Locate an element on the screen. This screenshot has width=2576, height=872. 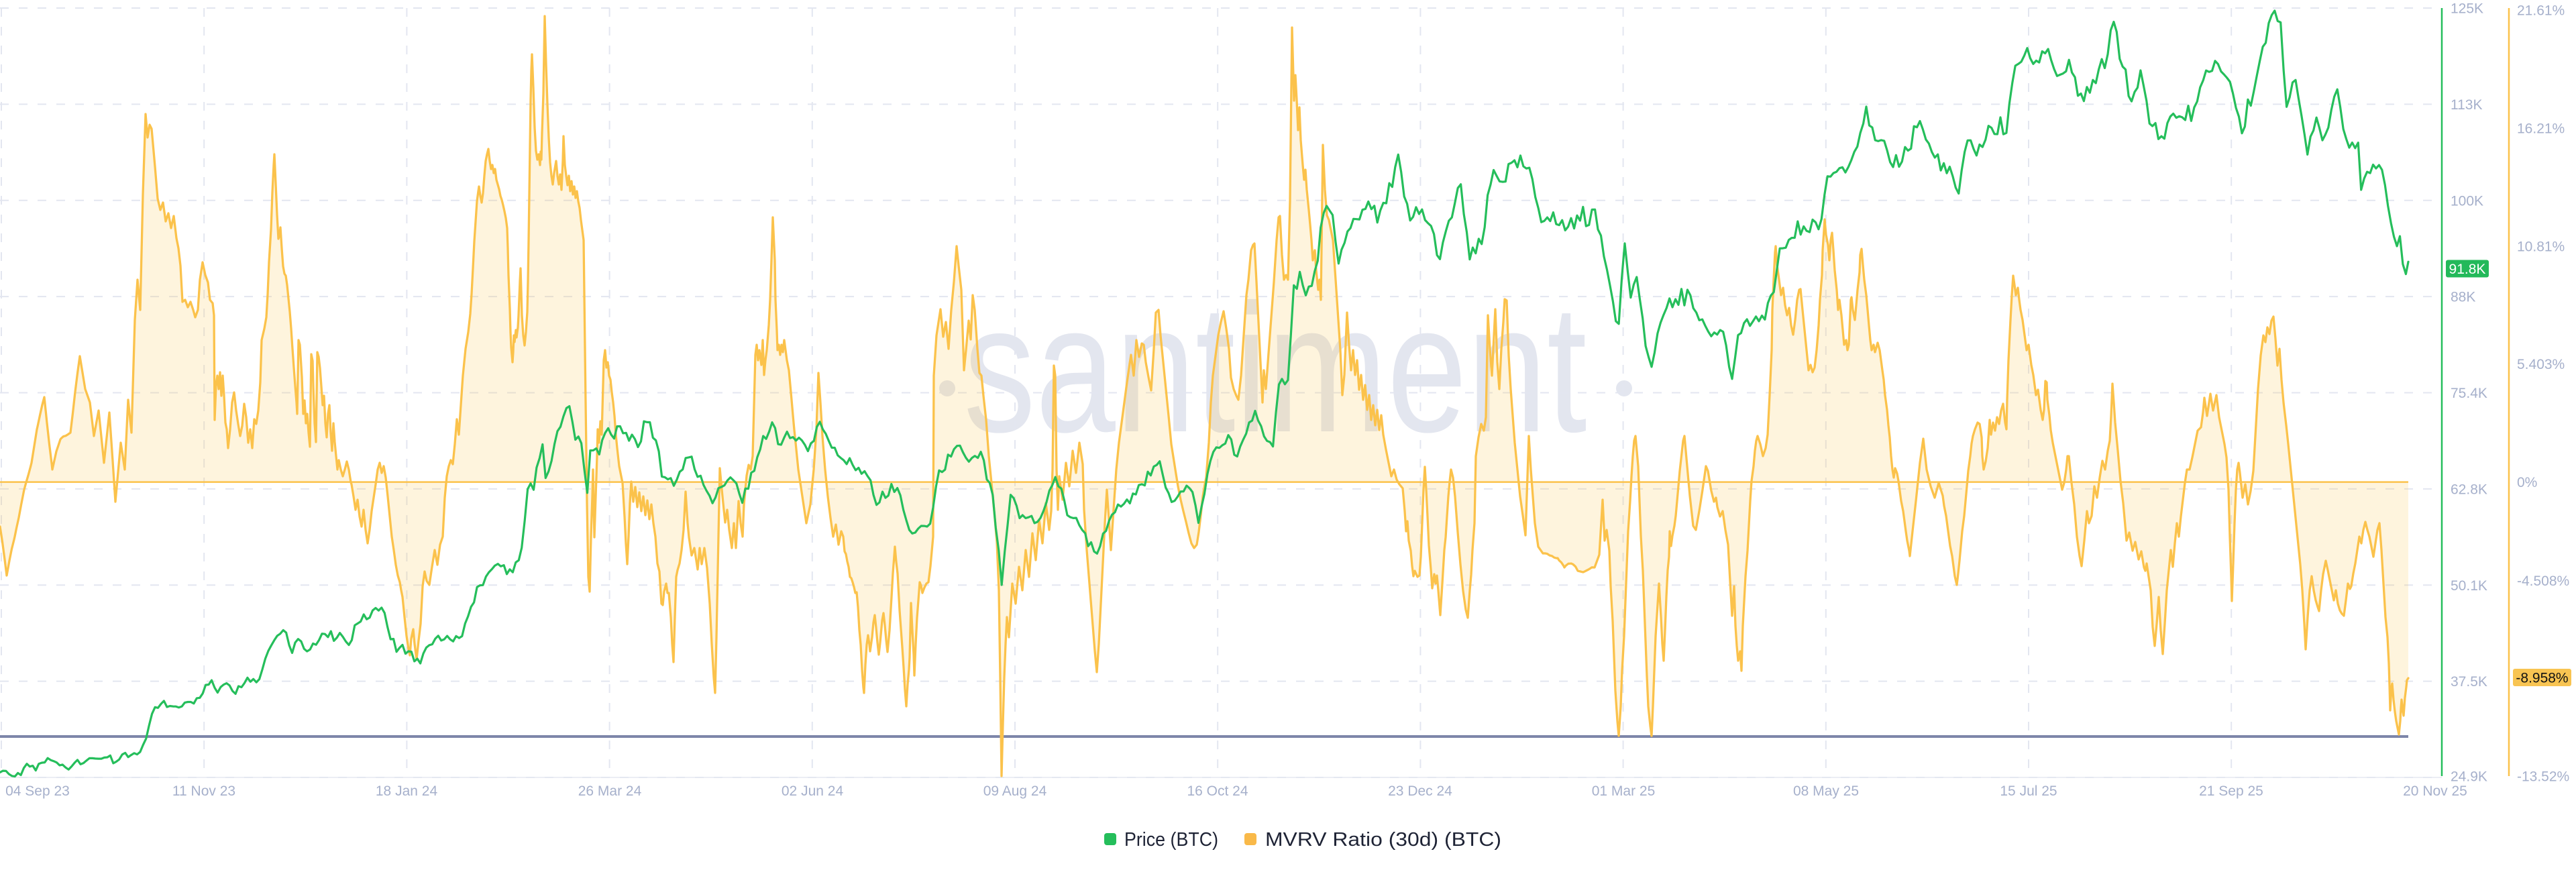
svg-text: -8.958% is located at coordinates (2542, 679).